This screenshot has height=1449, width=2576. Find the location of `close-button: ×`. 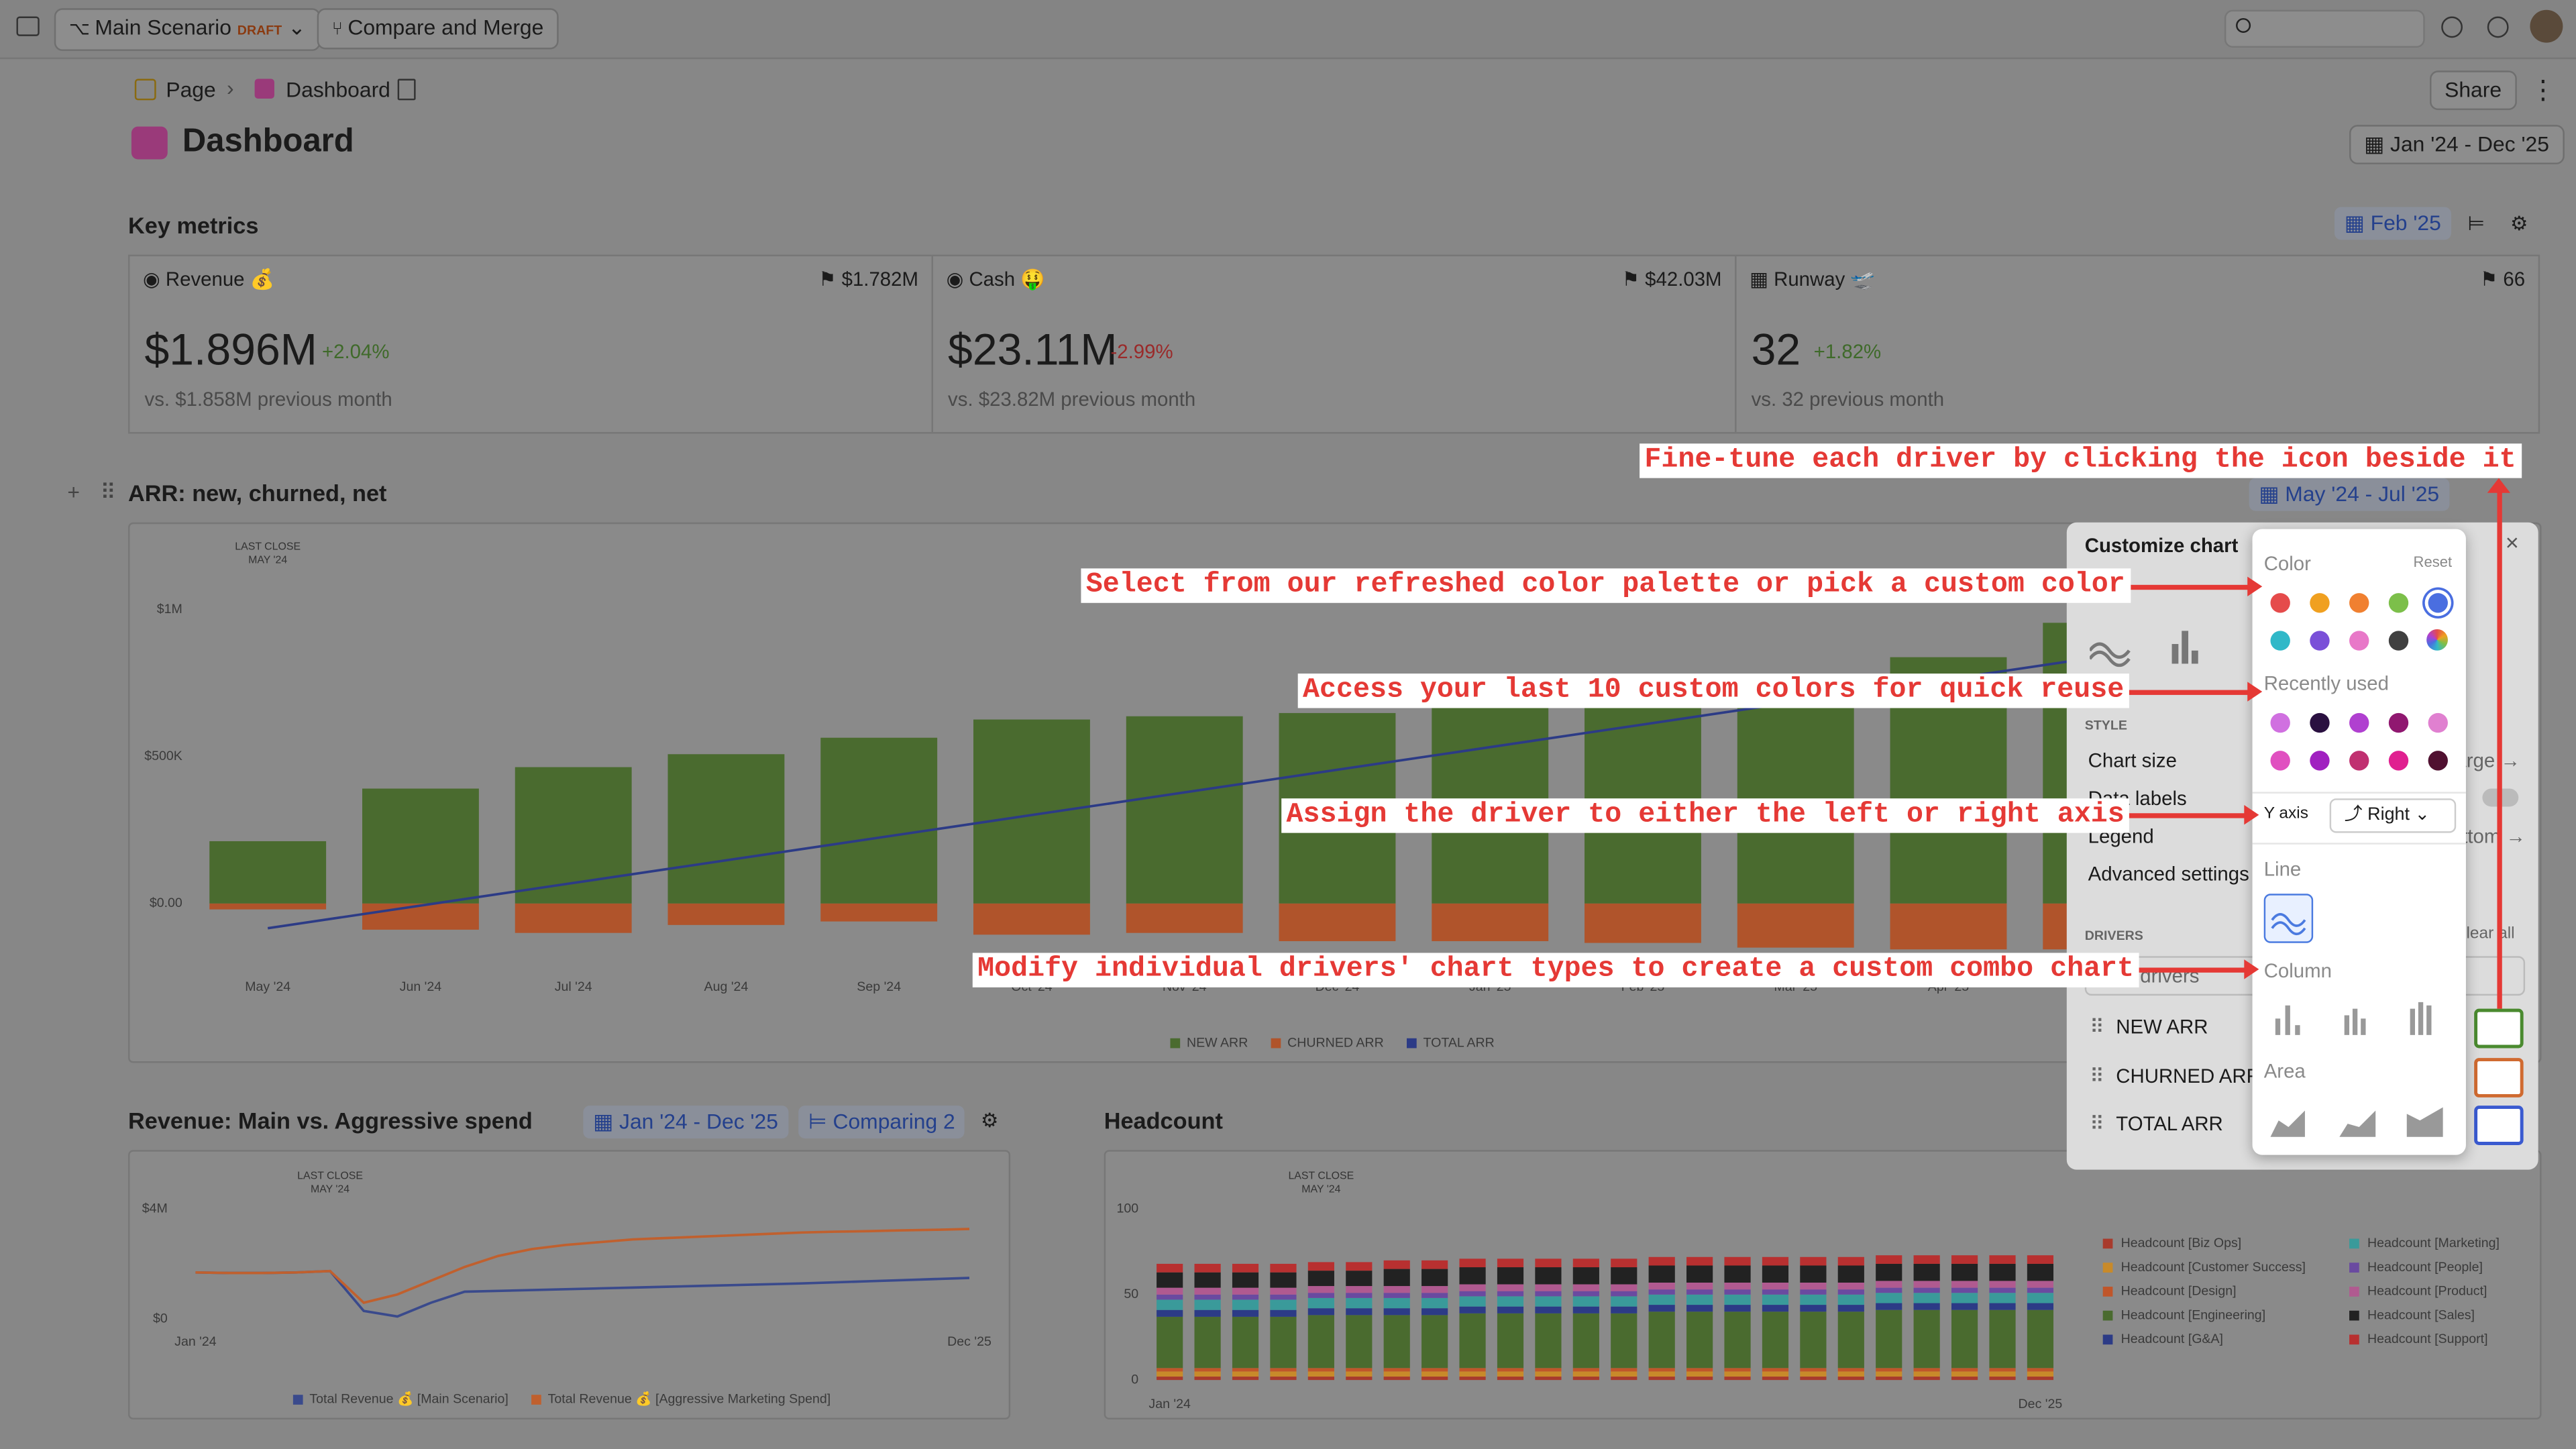

close-button: × is located at coordinates (2512, 542).